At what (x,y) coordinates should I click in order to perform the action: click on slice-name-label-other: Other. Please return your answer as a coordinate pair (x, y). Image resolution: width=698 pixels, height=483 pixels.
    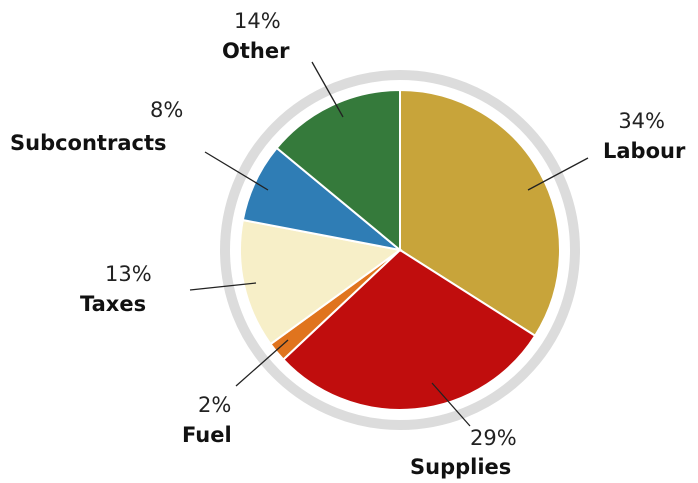
    Looking at the image, I should click on (256, 51).